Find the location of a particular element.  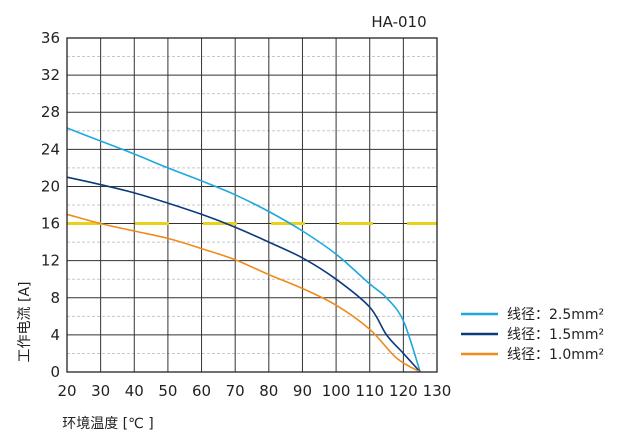

legend: 线径：2.5mm² 线径：1.5mm² 线径：1.0mm² is located at coordinates (532, 335).